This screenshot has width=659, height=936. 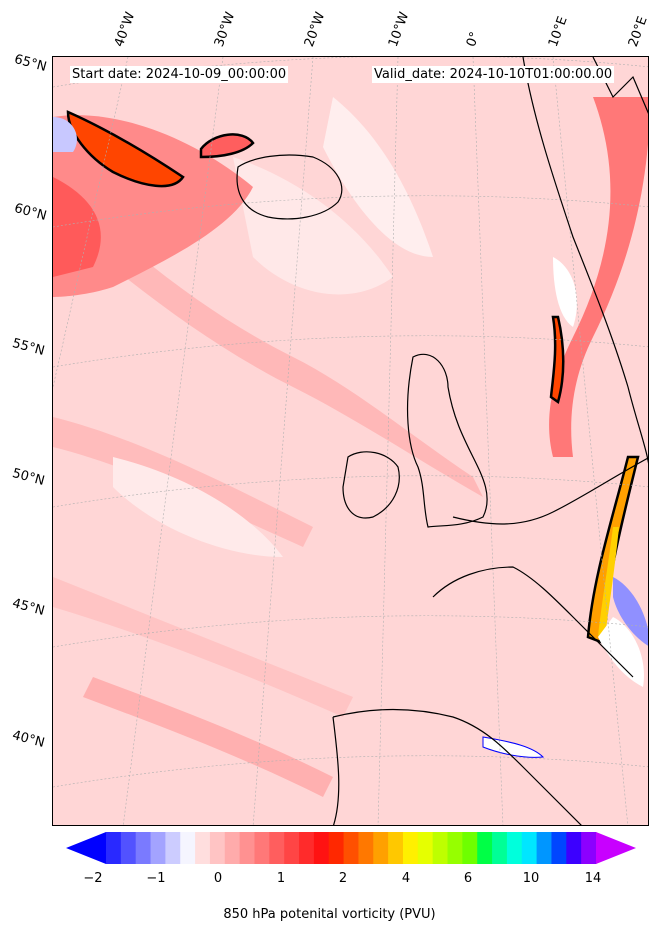 I want to click on colorbar-tick-label: −2, so click(x=93, y=878).